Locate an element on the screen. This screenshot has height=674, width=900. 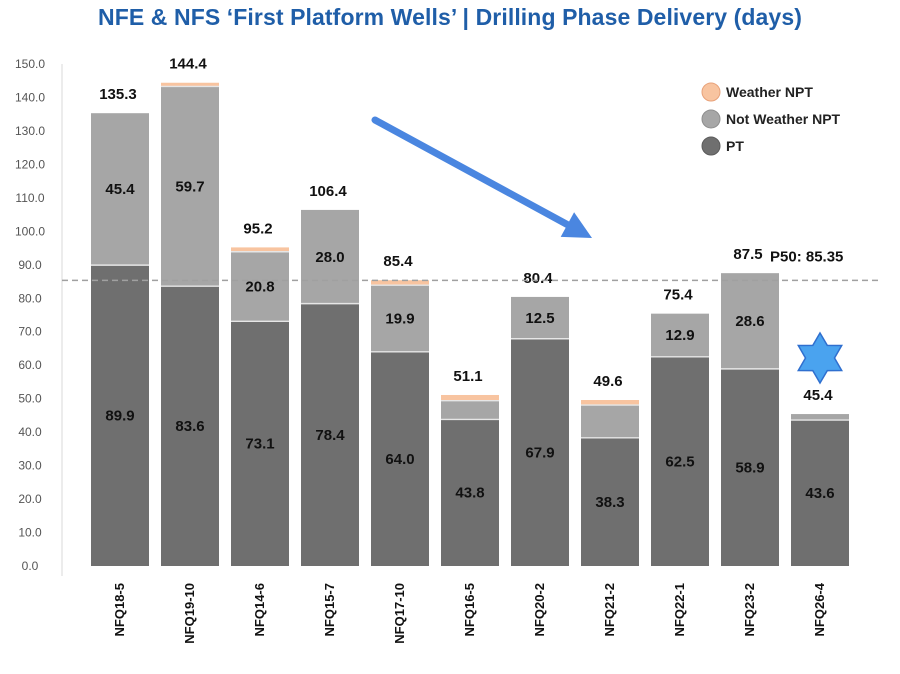
y-tick-label: 90.0 is located at coordinates (30, 265).